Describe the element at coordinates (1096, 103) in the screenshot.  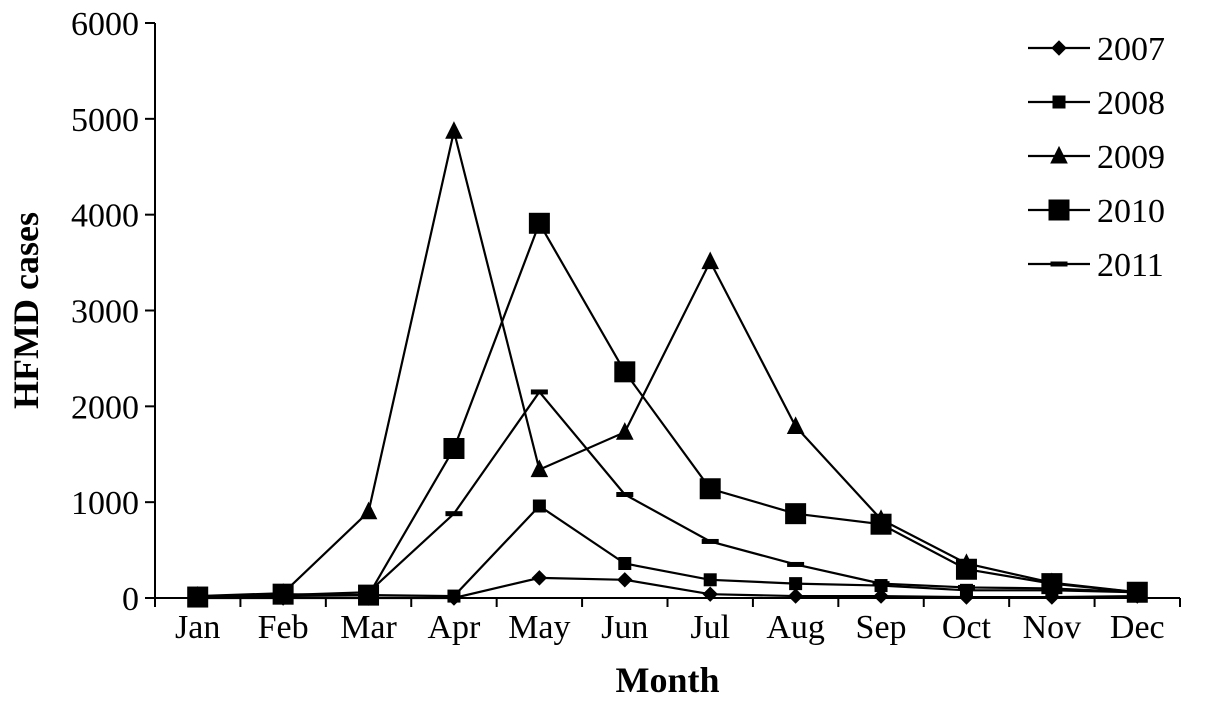
I see `legend-item-2008: 2008` at that location.